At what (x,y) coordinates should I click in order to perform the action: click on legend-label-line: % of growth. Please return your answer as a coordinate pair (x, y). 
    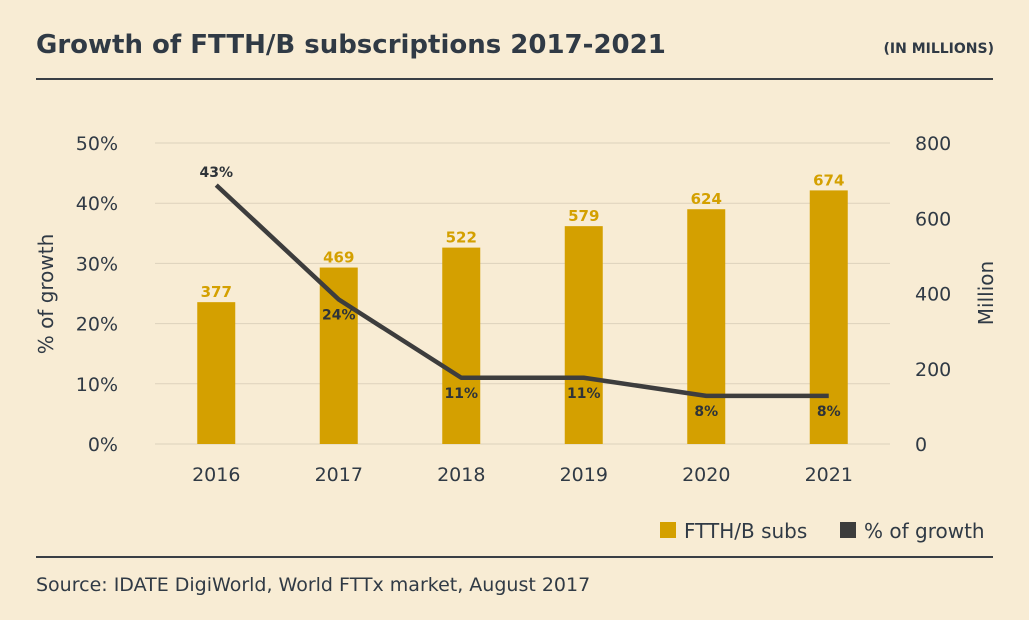
    Looking at the image, I should click on (924, 531).